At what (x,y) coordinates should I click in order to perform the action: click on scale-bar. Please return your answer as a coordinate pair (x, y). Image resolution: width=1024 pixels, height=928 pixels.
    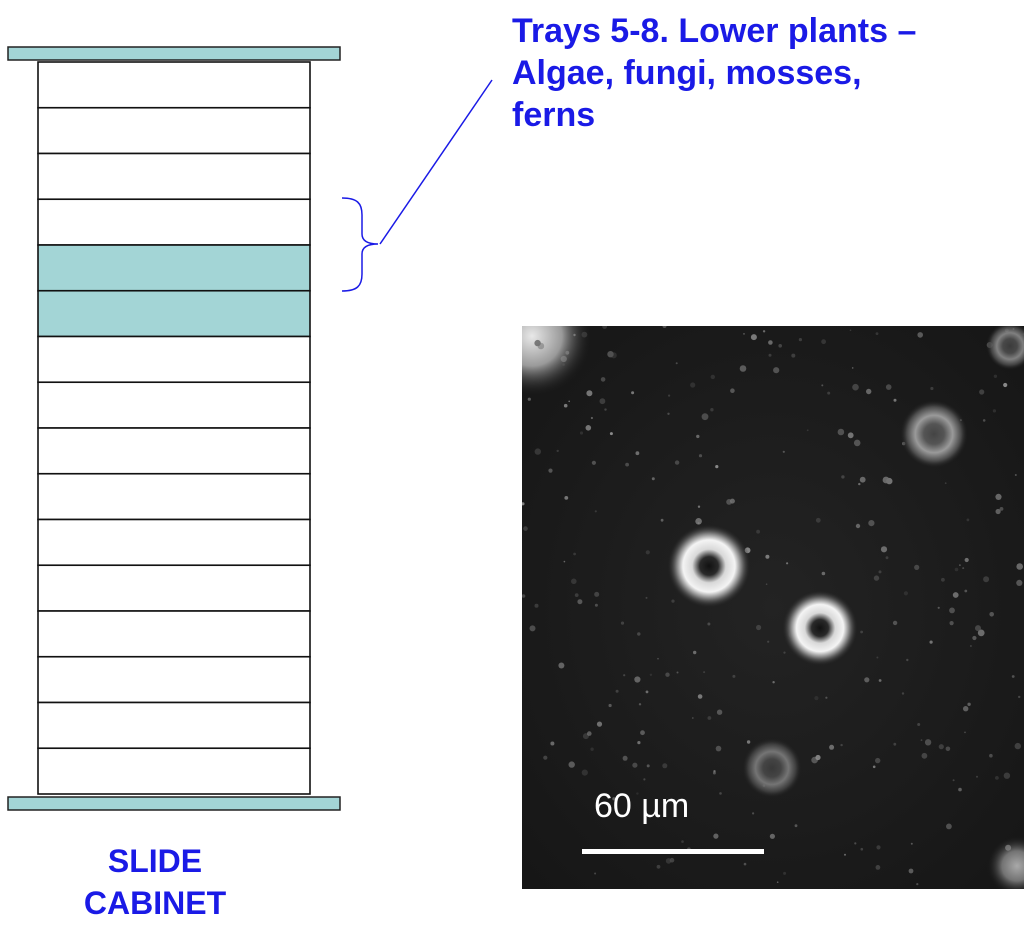
    Looking at the image, I should click on (673, 851).